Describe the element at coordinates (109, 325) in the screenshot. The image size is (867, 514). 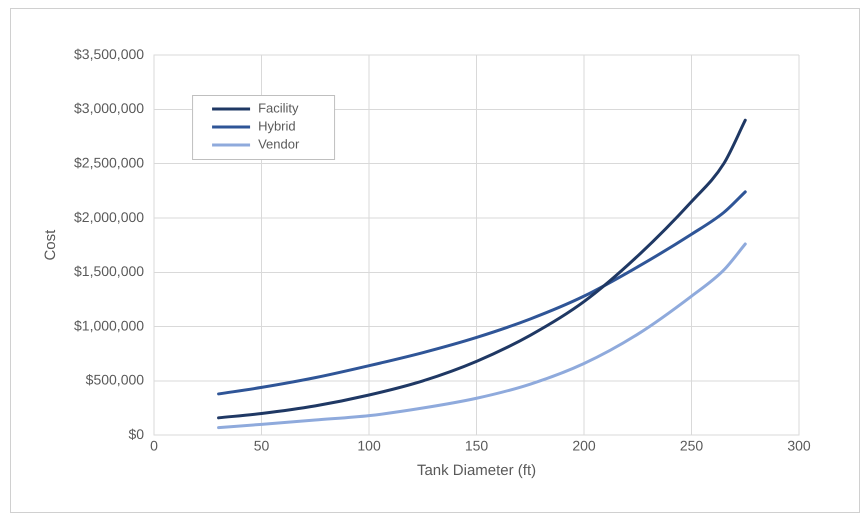
I see `y-tick-label: $1,000,000` at that location.